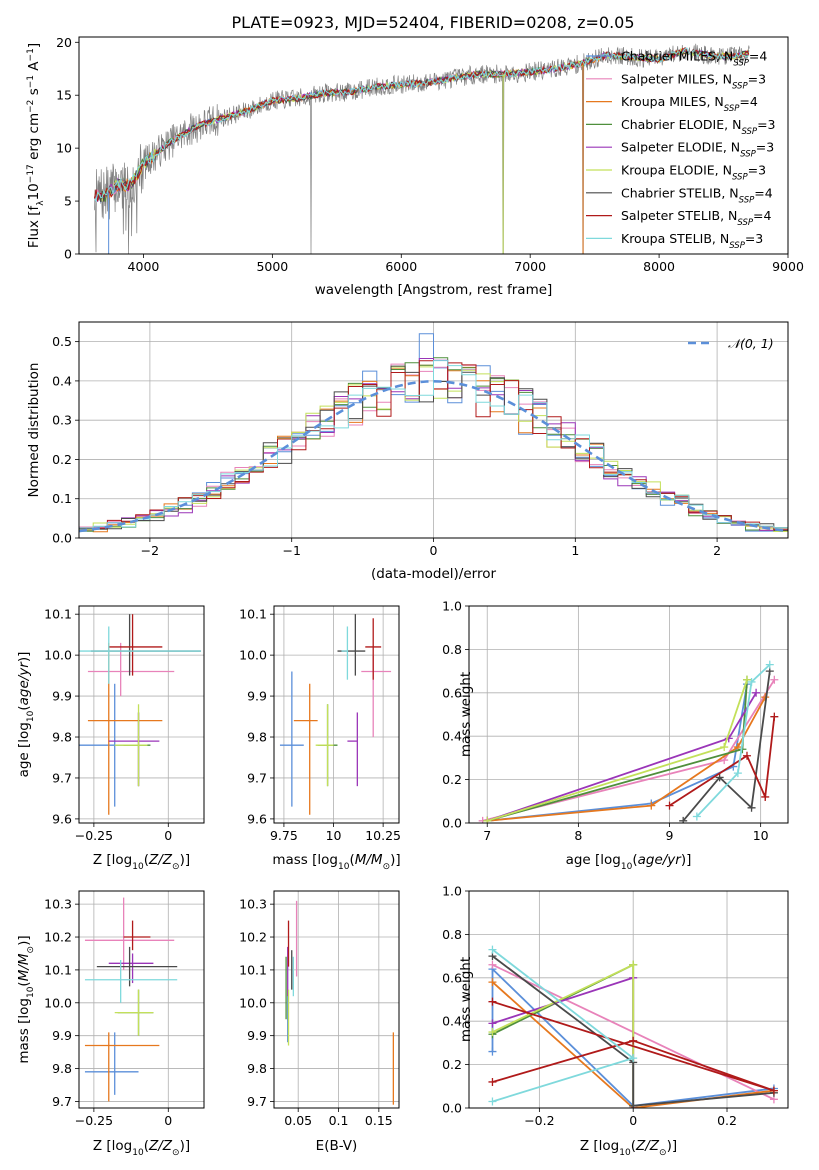 The image size is (819, 1170). Describe the element at coordinates (530, 266) in the screenshot. I see `x-tick-label: 7000` at that location.